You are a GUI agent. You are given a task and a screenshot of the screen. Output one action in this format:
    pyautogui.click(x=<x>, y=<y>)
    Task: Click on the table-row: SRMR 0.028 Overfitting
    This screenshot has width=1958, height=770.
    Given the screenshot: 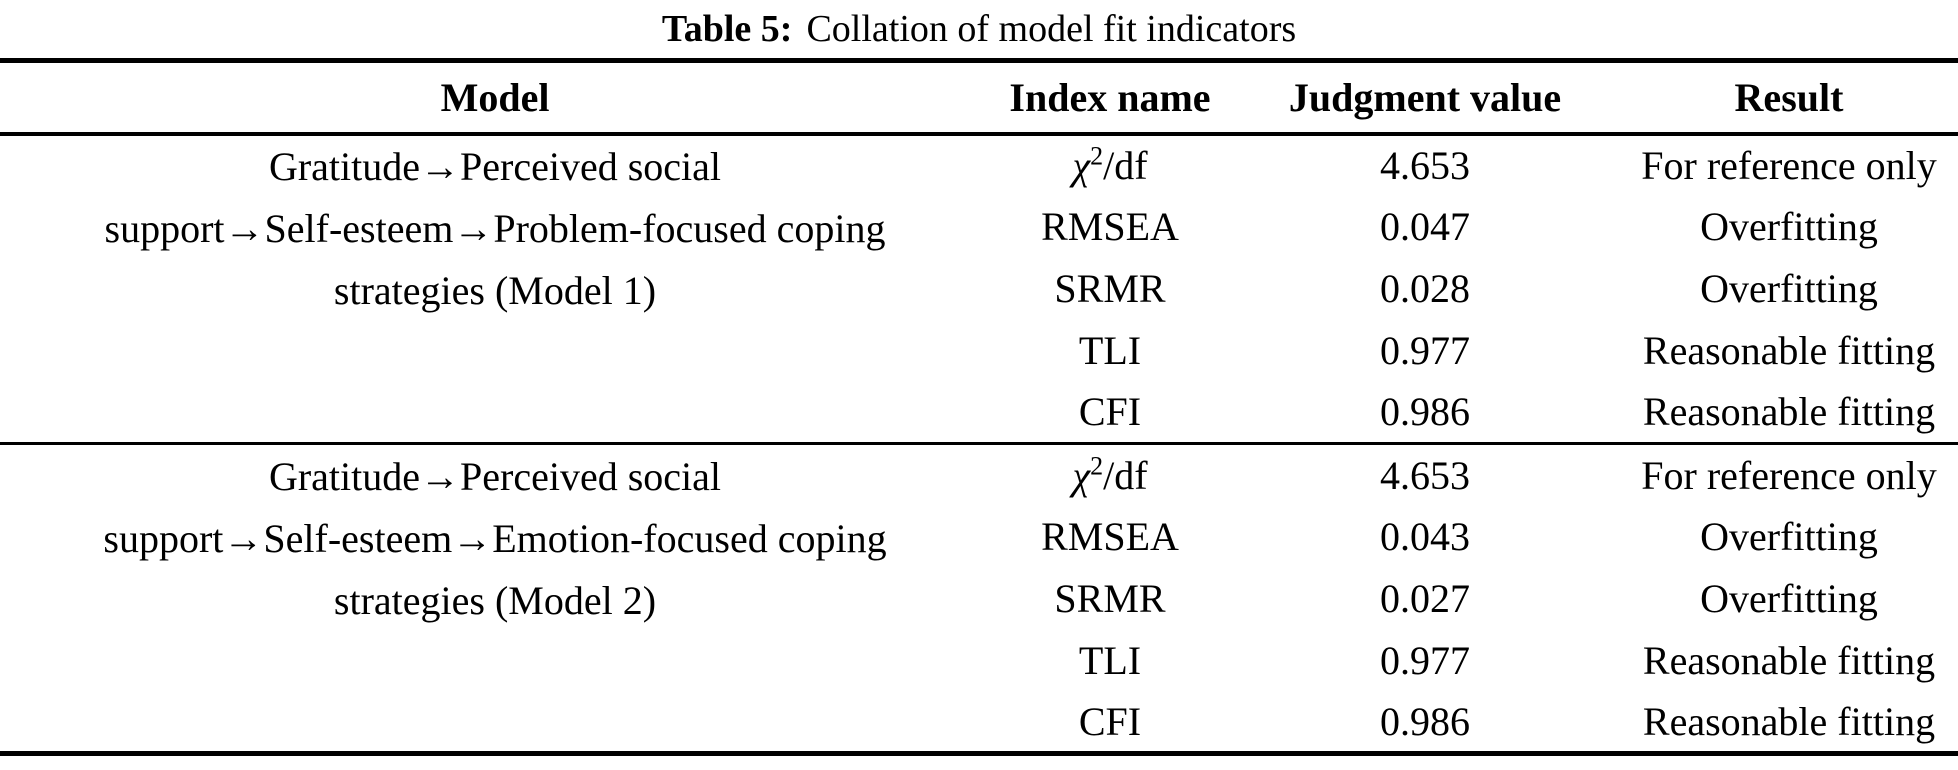 What is the action you would take?
    pyautogui.click(x=979, y=289)
    